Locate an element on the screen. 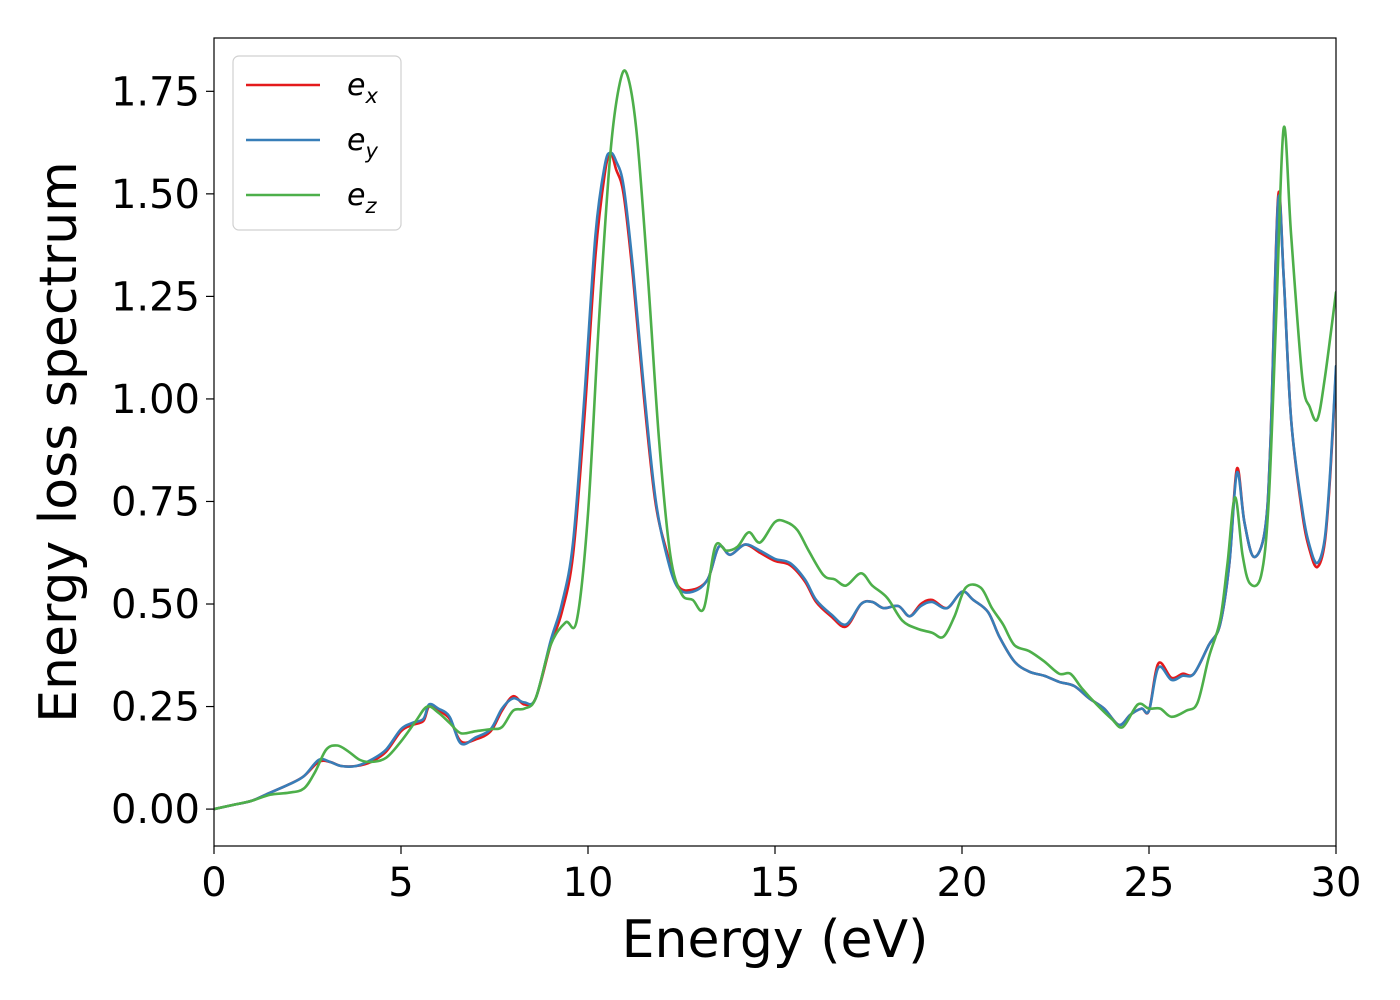  x-tick-label: 30 is located at coordinates (1336, 883).